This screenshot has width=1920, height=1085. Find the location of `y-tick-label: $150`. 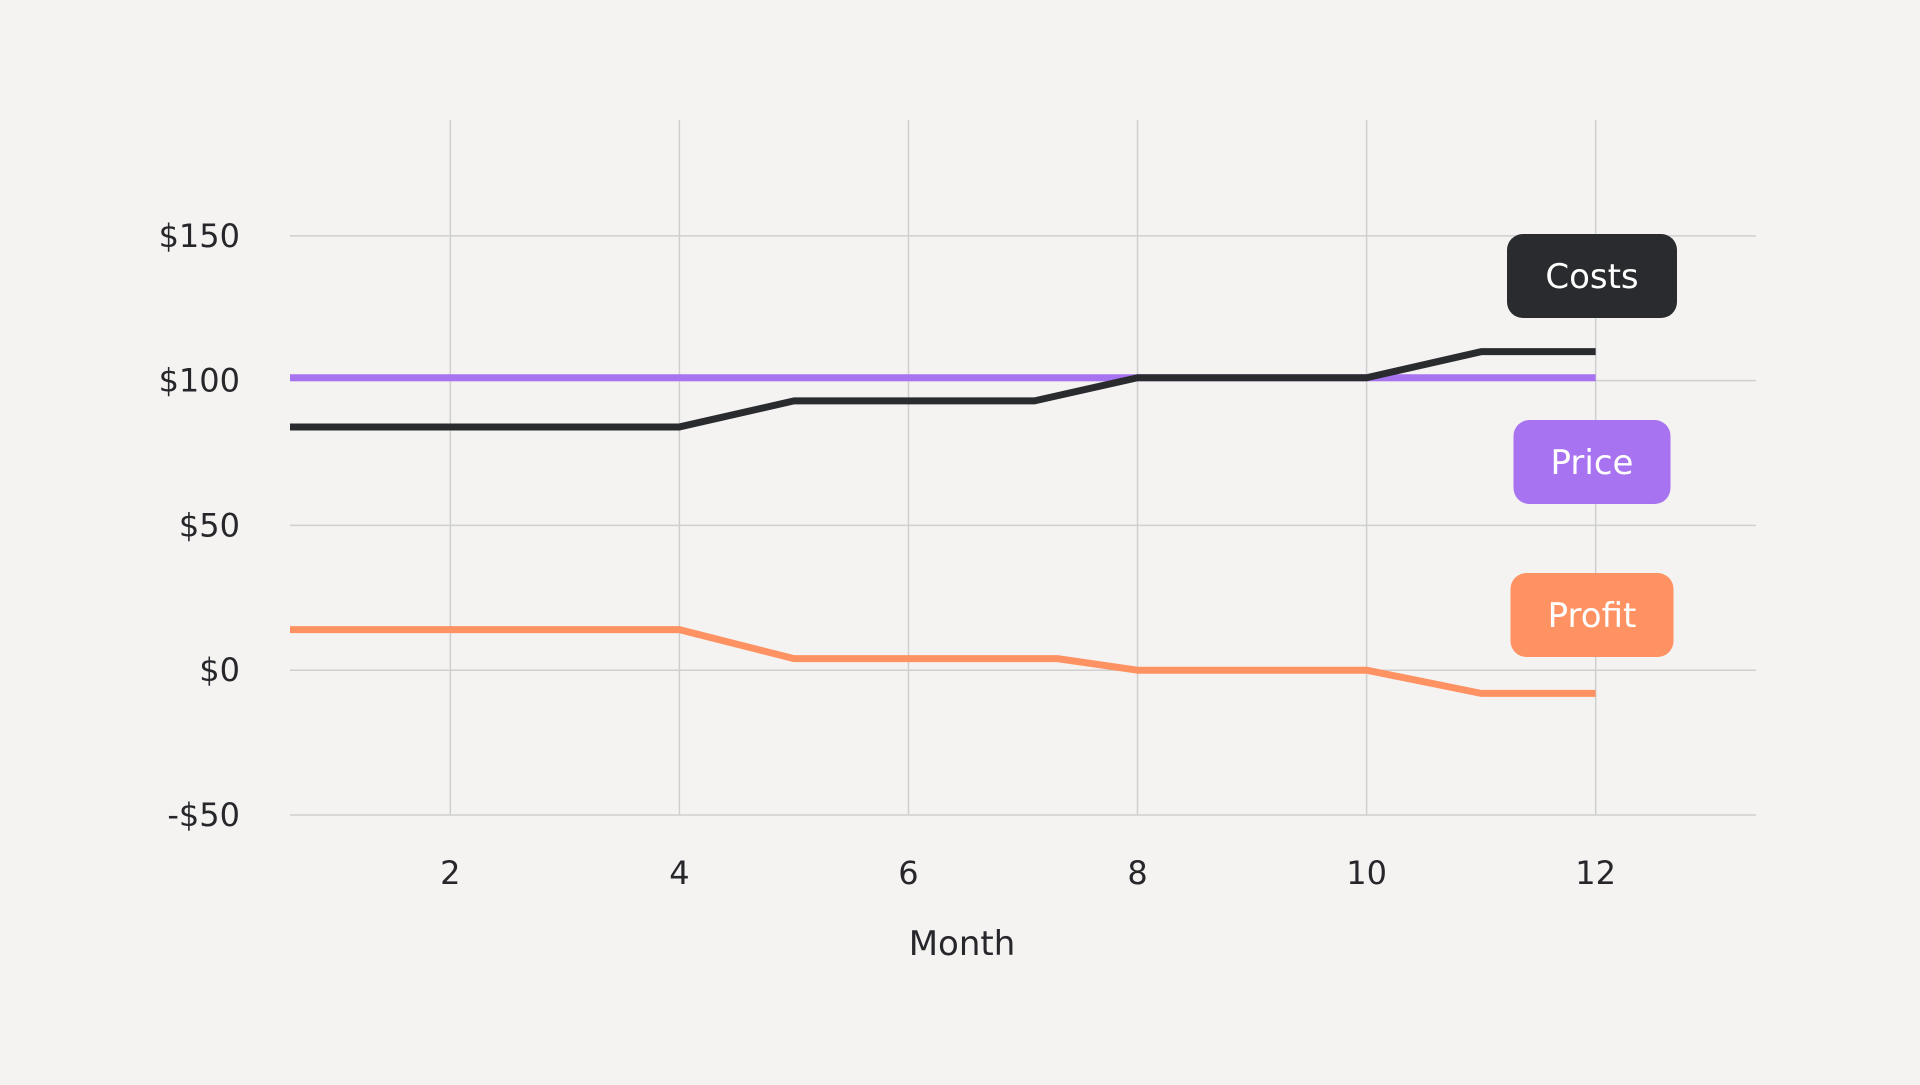

y-tick-label: $150 is located at coordinates (199, 236).